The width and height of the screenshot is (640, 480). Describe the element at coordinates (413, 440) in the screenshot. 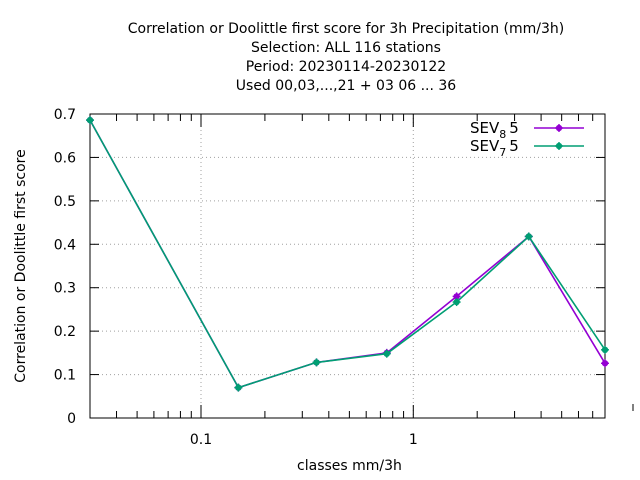

I see `x-tick-label: 1` at that location.